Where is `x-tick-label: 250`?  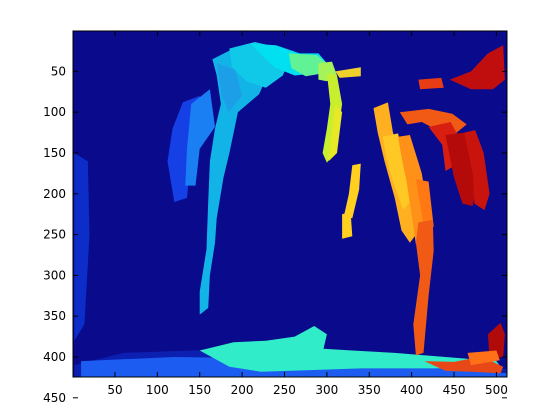
x-tick-label: 250 is located at coordinates (284, 390).